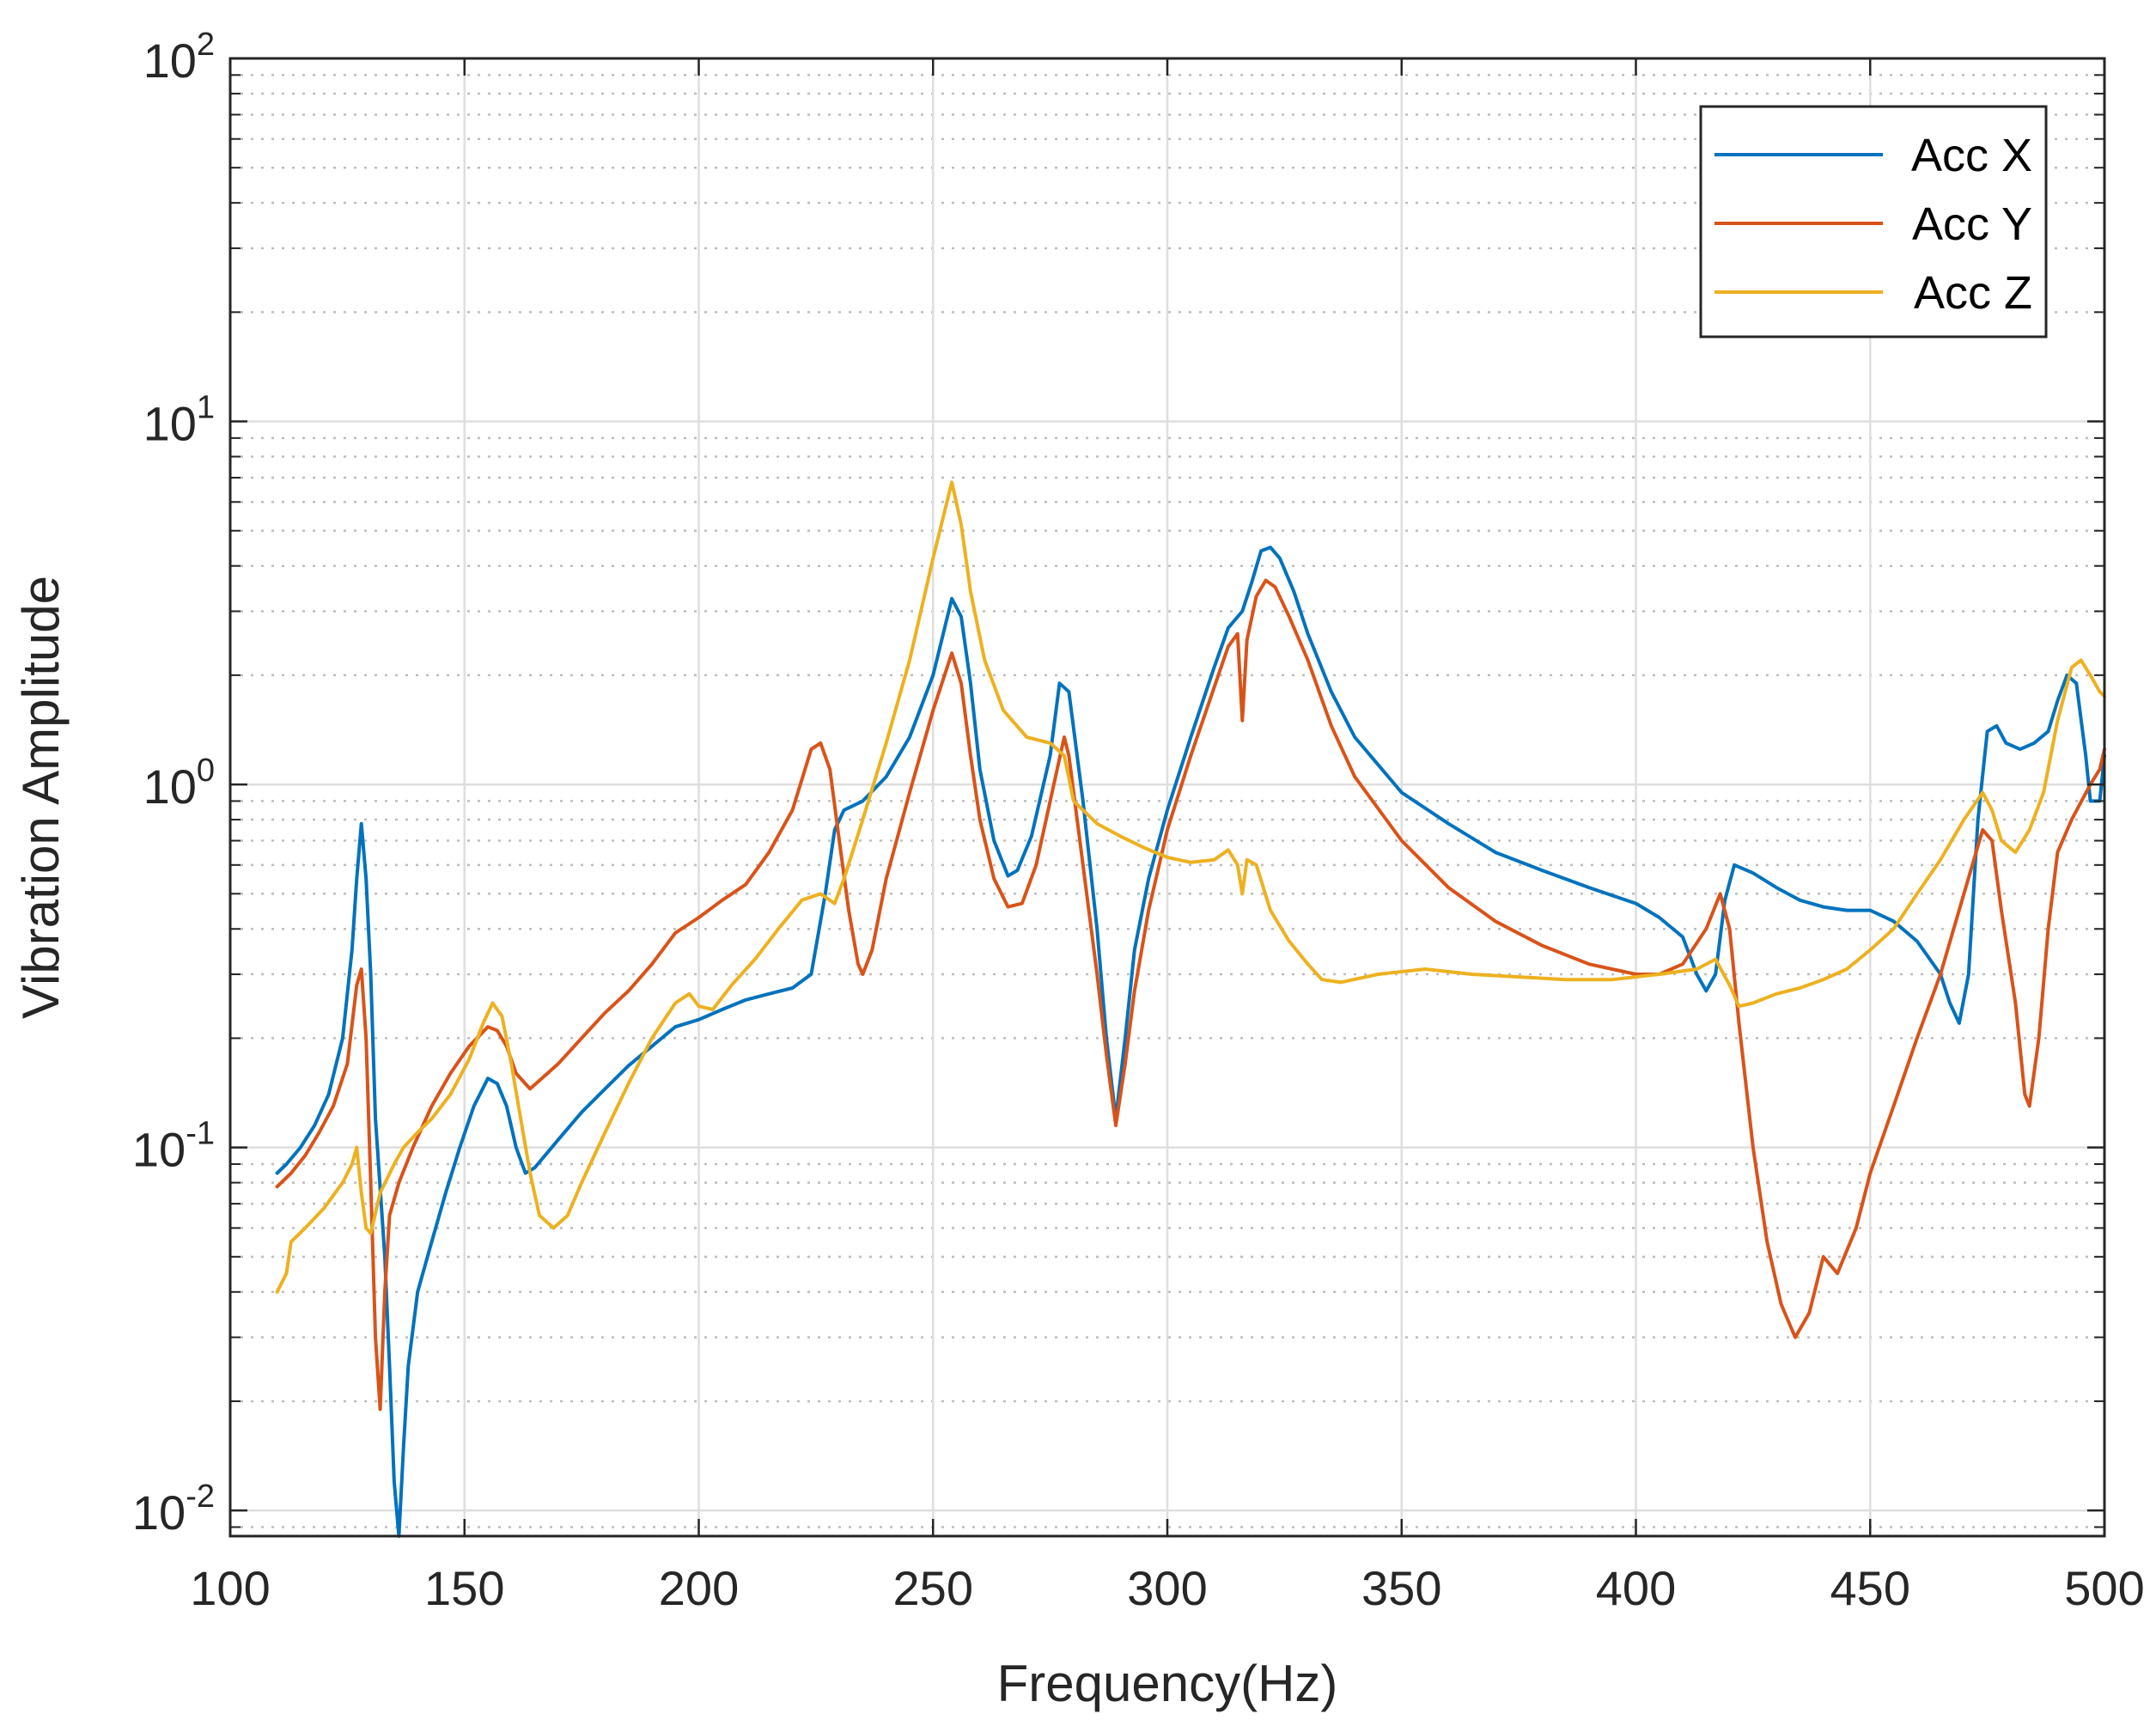  I want to click on y-tick-label: 10⁻¹, so click(173, 1146).